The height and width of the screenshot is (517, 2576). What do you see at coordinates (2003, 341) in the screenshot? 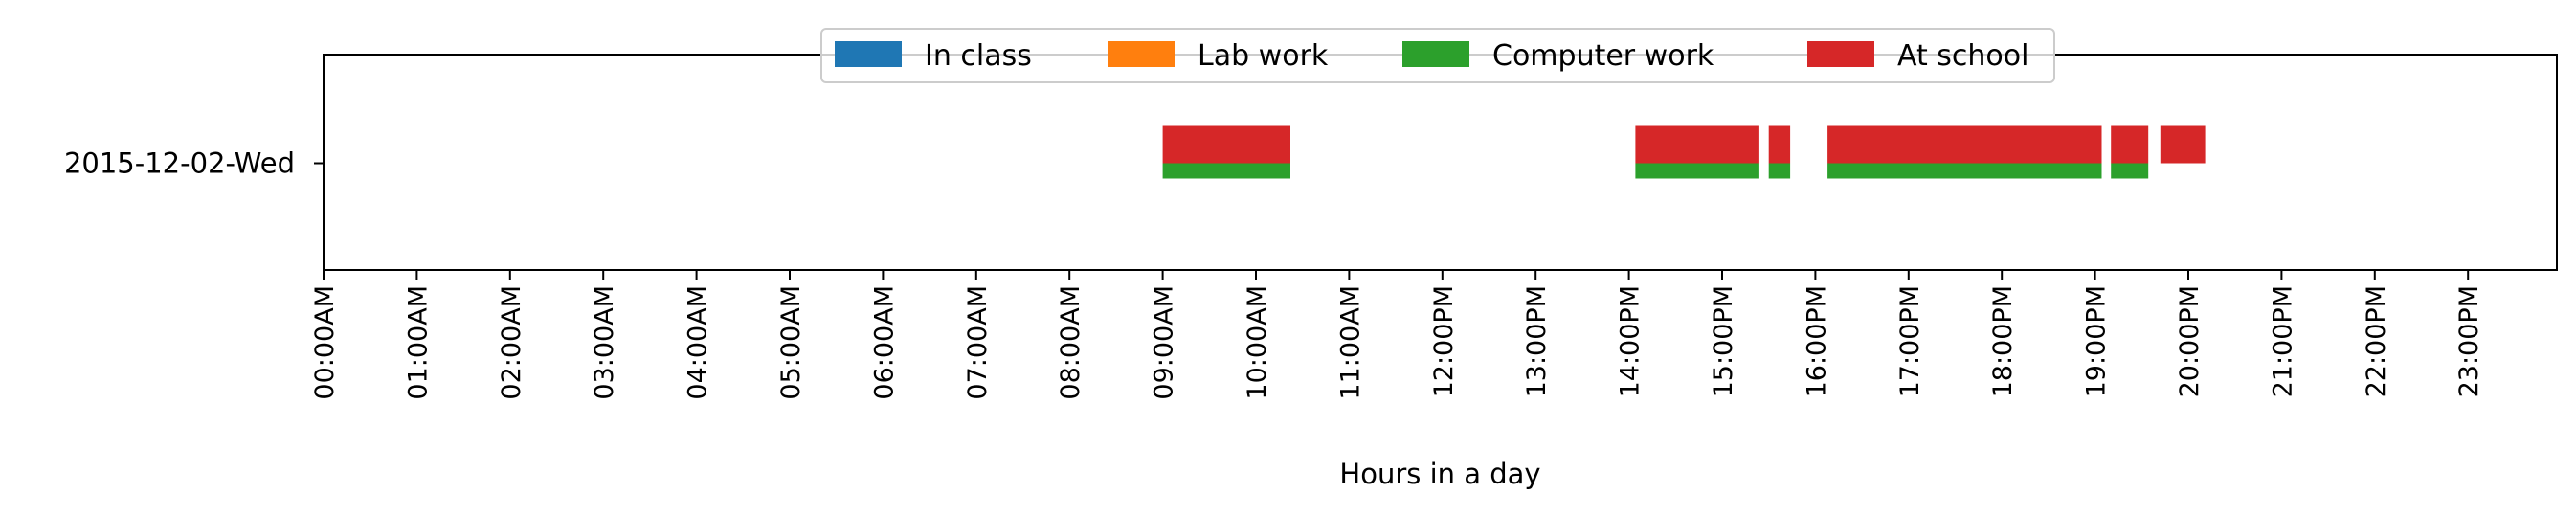
I see `x-tick-label: 18:00PM` at bounding box center [2003, 341].